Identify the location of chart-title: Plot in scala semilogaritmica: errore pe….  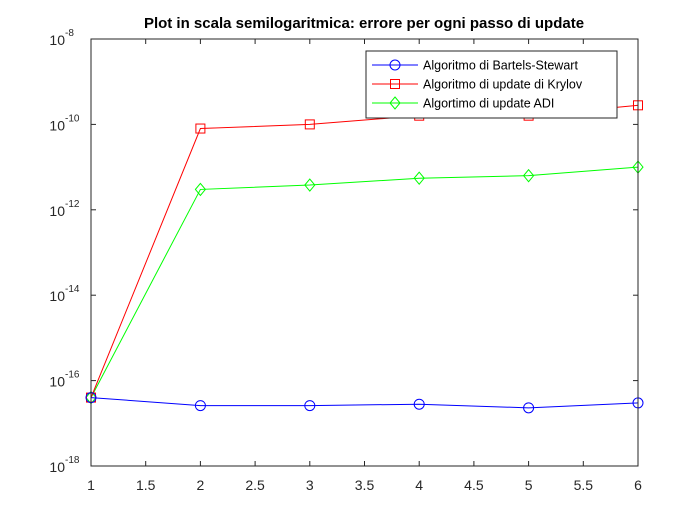
(364, 23).